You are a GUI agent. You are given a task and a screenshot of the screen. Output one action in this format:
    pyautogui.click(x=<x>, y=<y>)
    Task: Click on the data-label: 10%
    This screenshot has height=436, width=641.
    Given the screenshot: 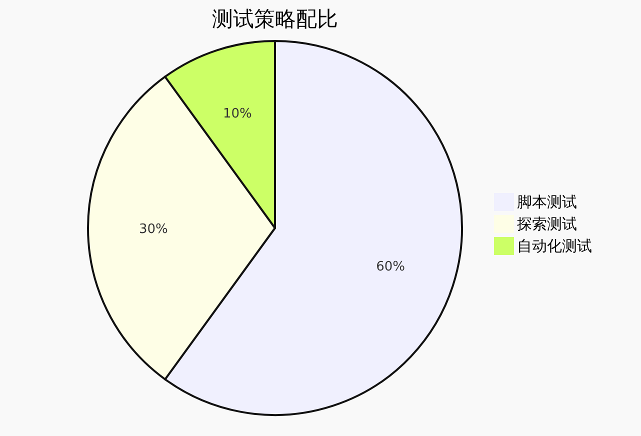 What is the action you would take?
    pyautogui.click(x=237, y=114)
    